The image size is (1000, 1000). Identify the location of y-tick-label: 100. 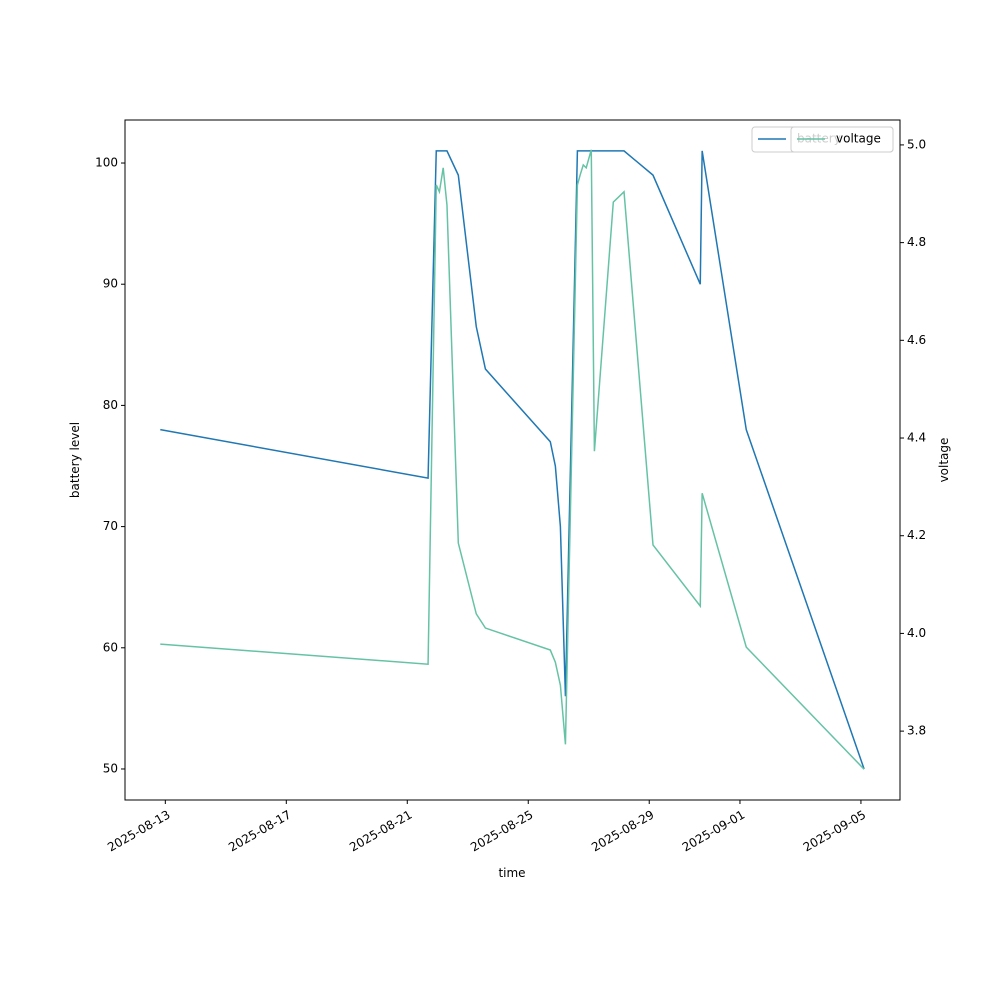
(106, 163).